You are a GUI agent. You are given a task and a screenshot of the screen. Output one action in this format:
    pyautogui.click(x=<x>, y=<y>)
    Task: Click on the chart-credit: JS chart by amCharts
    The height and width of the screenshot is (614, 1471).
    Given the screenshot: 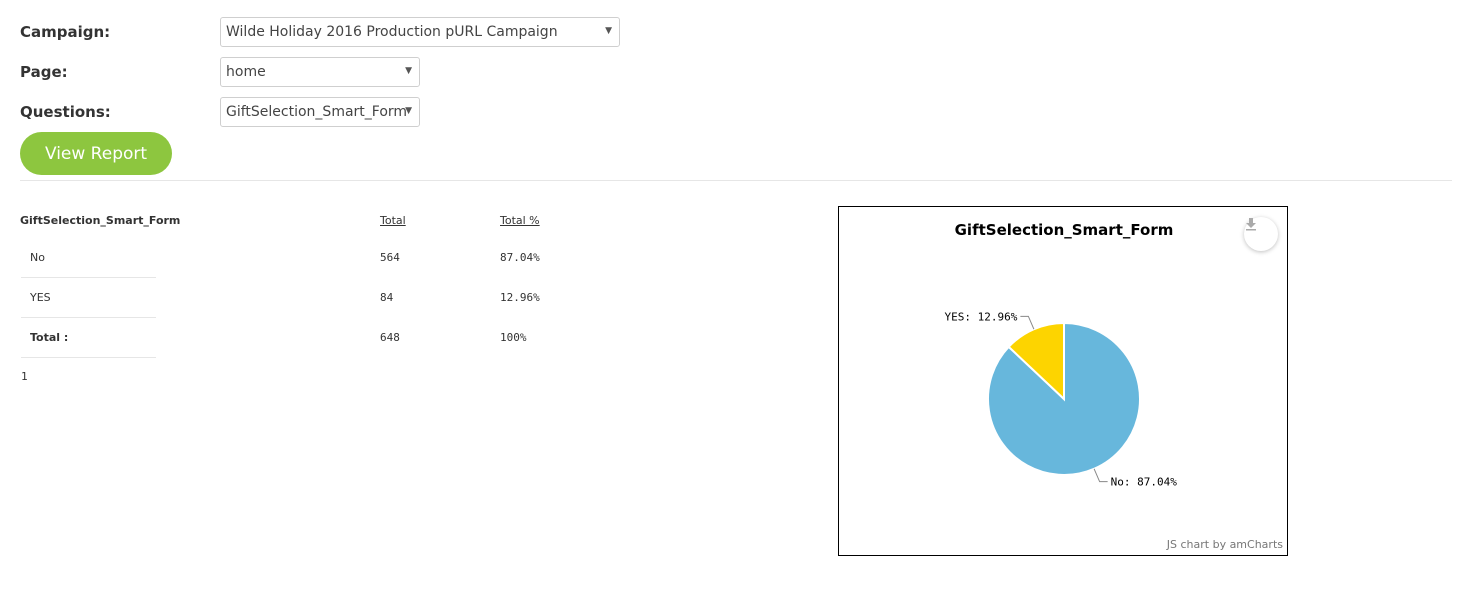 What is the action you would take?
    pyautogui.click(x=1224, y=544)
    